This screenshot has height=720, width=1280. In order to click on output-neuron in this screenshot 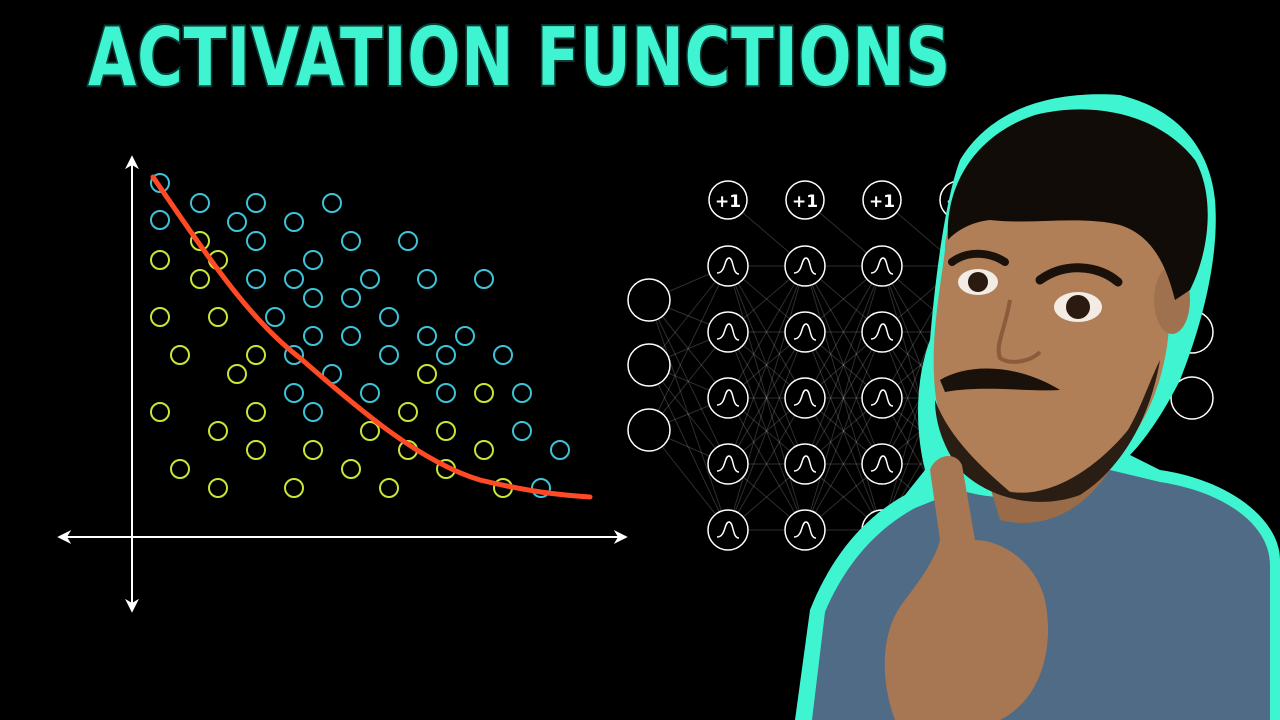, I will do `click(1192, 398)`.